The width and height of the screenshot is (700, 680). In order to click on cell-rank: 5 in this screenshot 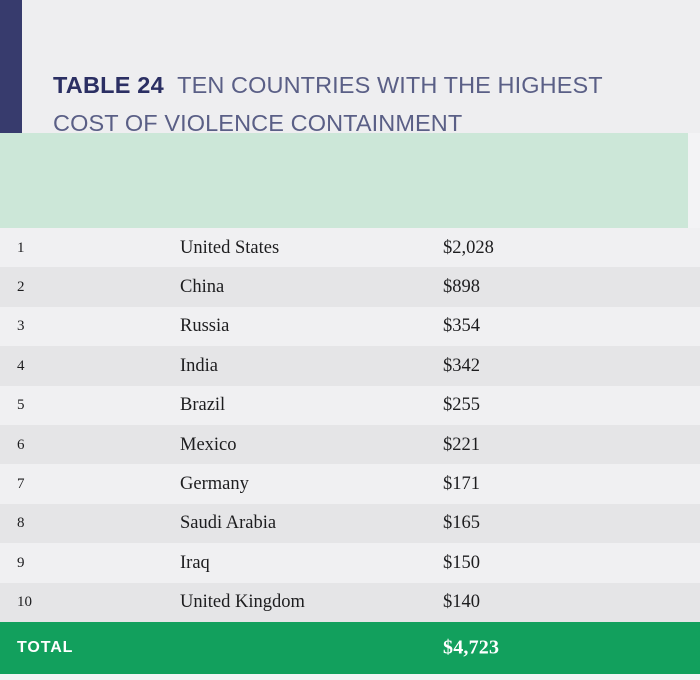, I will do `click(21, 405)`.